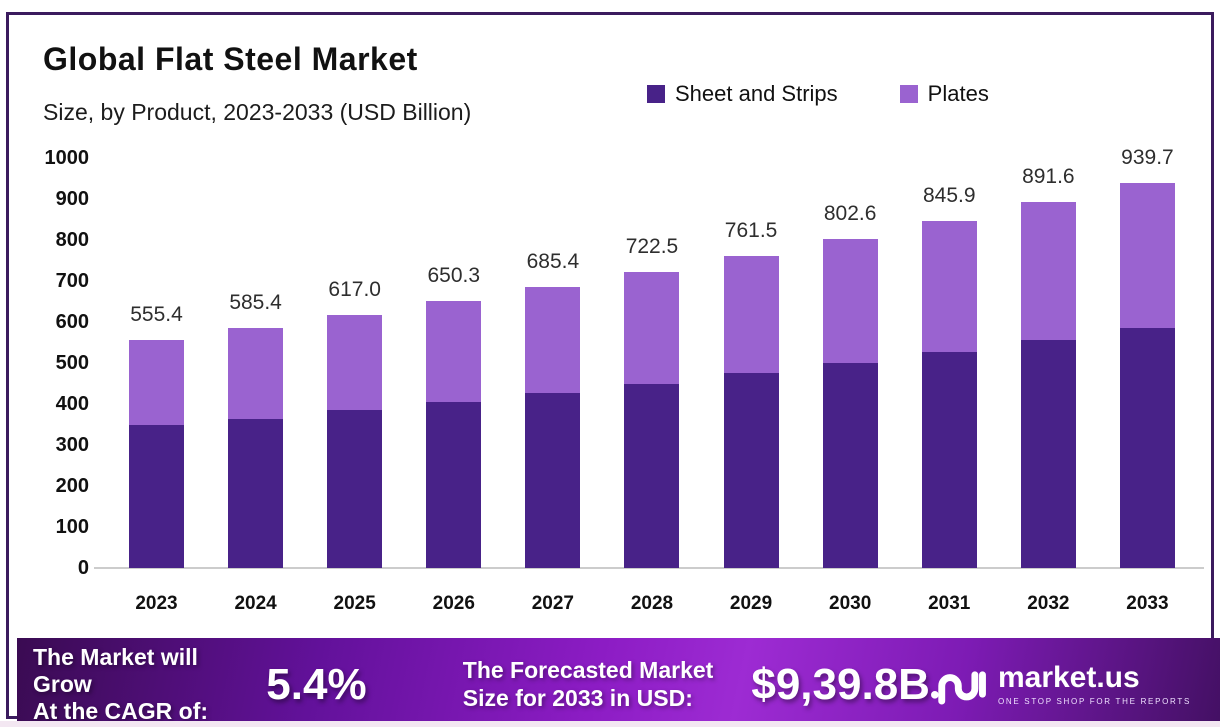  I want to click on x-tick-label: 2027, so click(553, 603).